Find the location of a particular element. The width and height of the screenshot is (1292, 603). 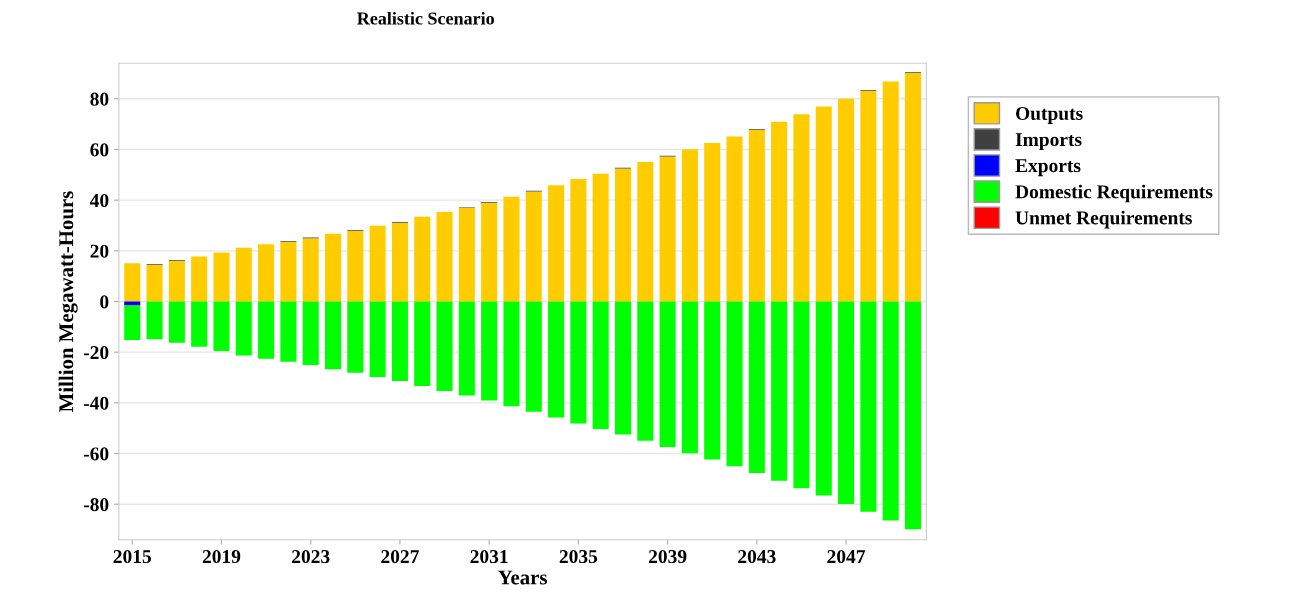

y-tick-label: 40 is located at coordinates (99, 200).